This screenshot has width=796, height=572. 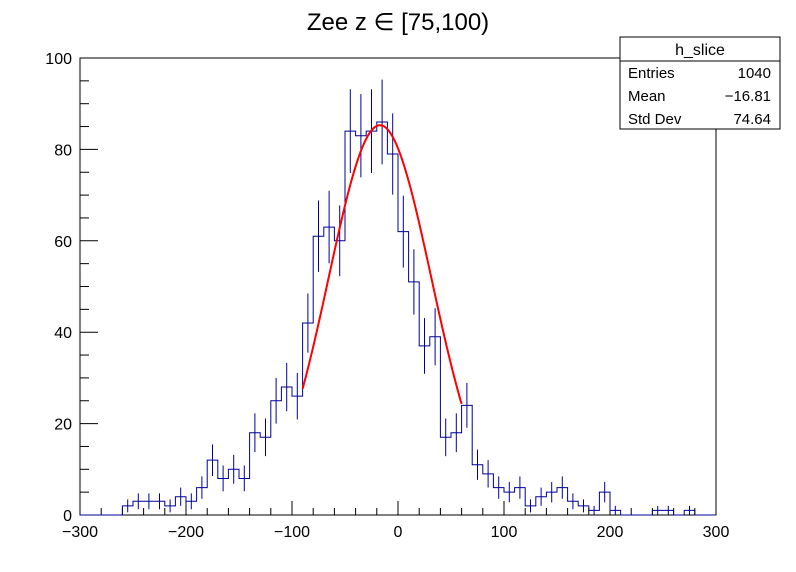 I want to click on stats-mean-label: Mean, so click(x=647, y=96).